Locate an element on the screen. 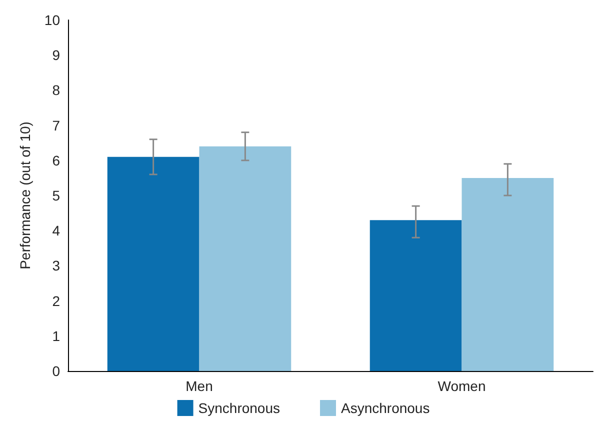  y-tick-label: 2 is located at coordinates (56, 300).